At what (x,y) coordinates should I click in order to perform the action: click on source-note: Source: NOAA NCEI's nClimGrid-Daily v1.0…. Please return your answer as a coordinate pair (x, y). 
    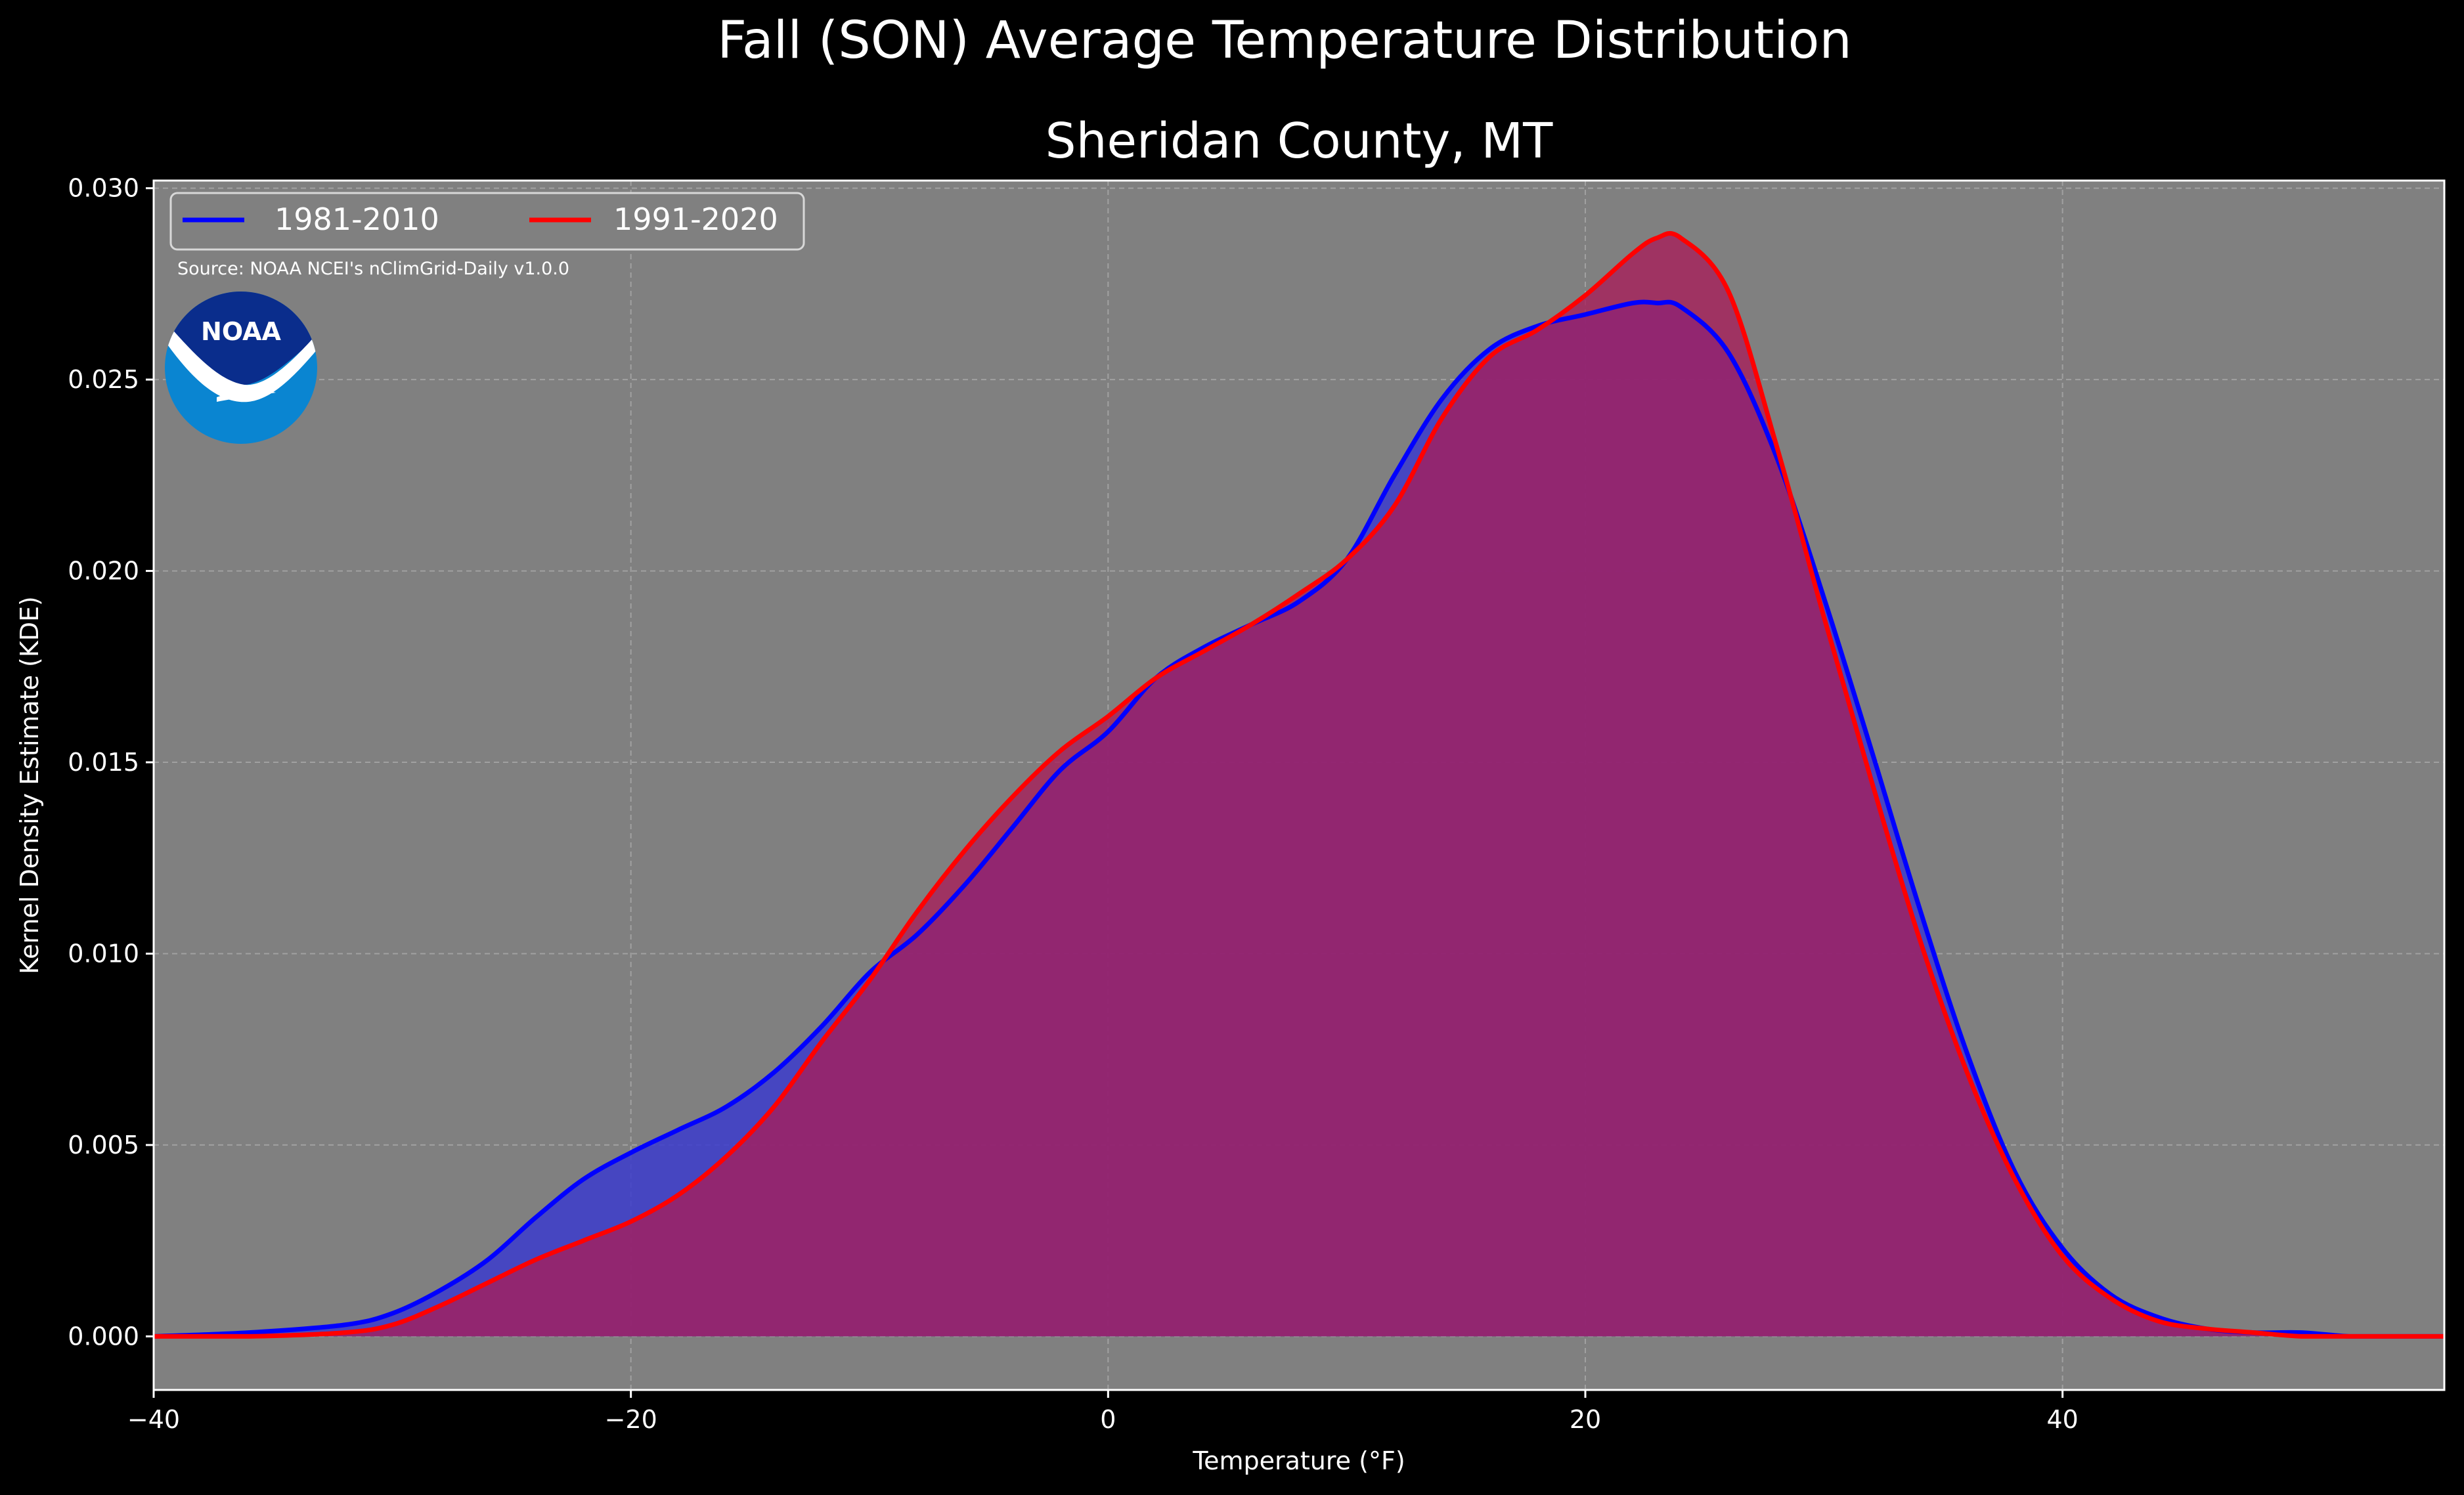
    Looking at the image, I should click on (373, 269).